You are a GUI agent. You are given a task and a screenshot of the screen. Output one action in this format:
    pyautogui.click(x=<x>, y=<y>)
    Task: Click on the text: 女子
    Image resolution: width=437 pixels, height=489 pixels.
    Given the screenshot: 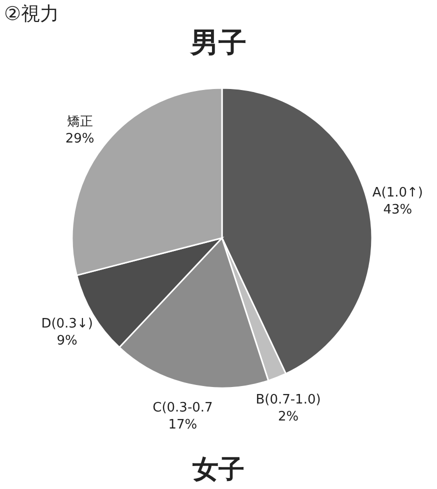 What is the action you would take?
    pyautogui.click(x=218, y=470)
    